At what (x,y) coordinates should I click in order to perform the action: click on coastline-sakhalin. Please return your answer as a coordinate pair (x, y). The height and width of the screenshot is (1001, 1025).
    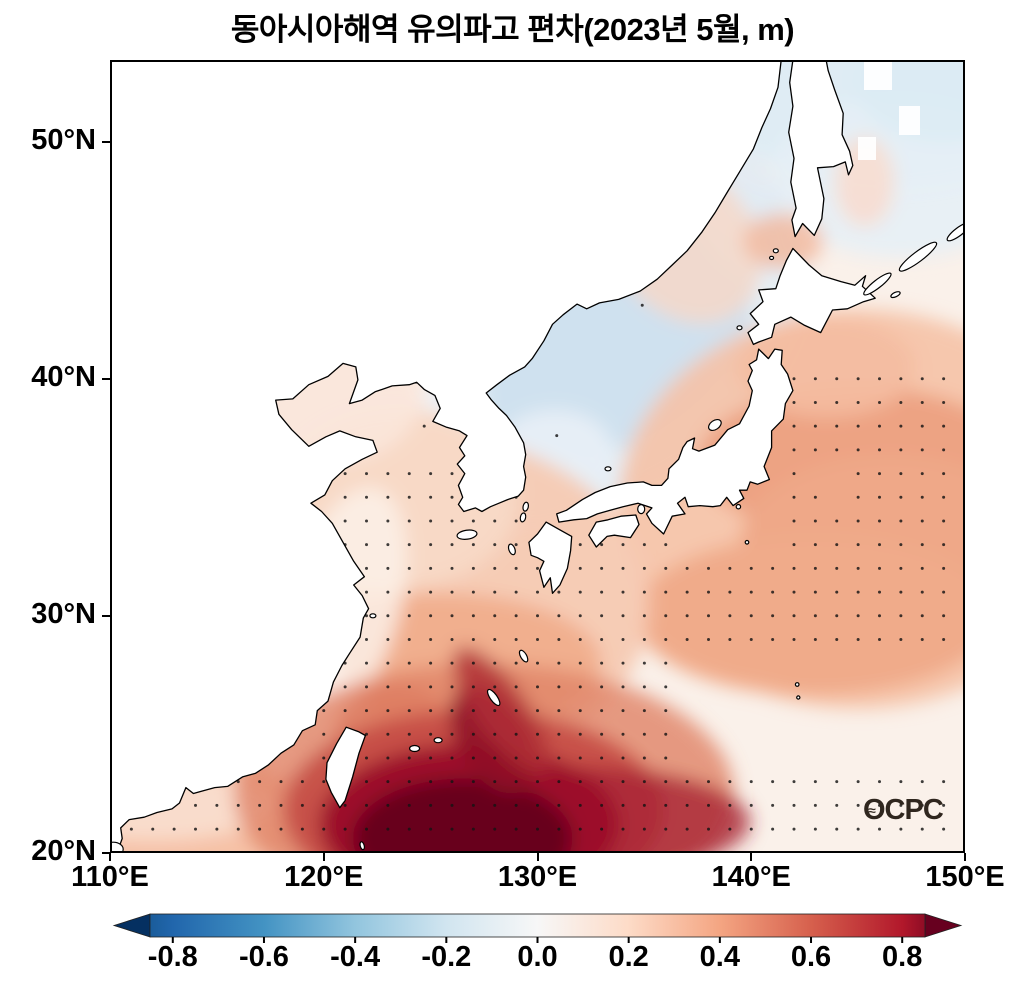
    Looking at the image, I should click on (821, 149).